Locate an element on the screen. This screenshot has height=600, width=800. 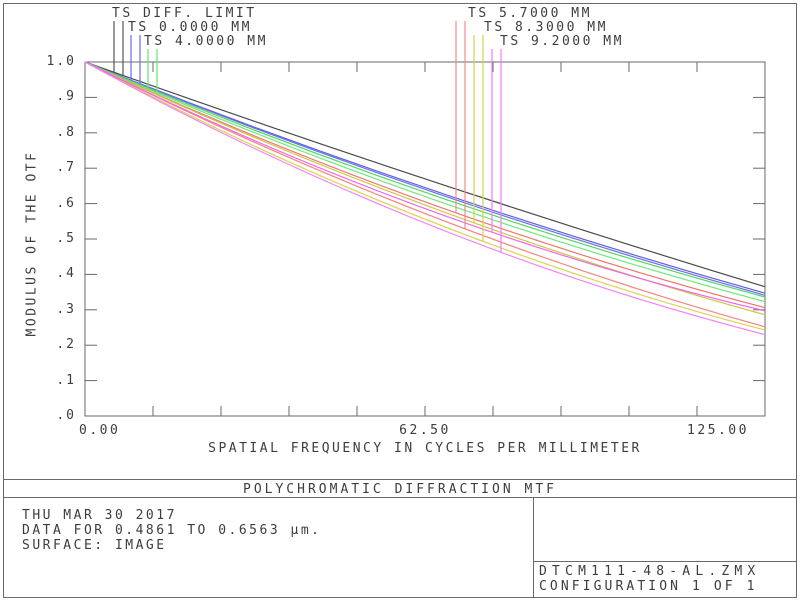
legend-label: TS 8.3000 MM is located at coordinates (546, 27).